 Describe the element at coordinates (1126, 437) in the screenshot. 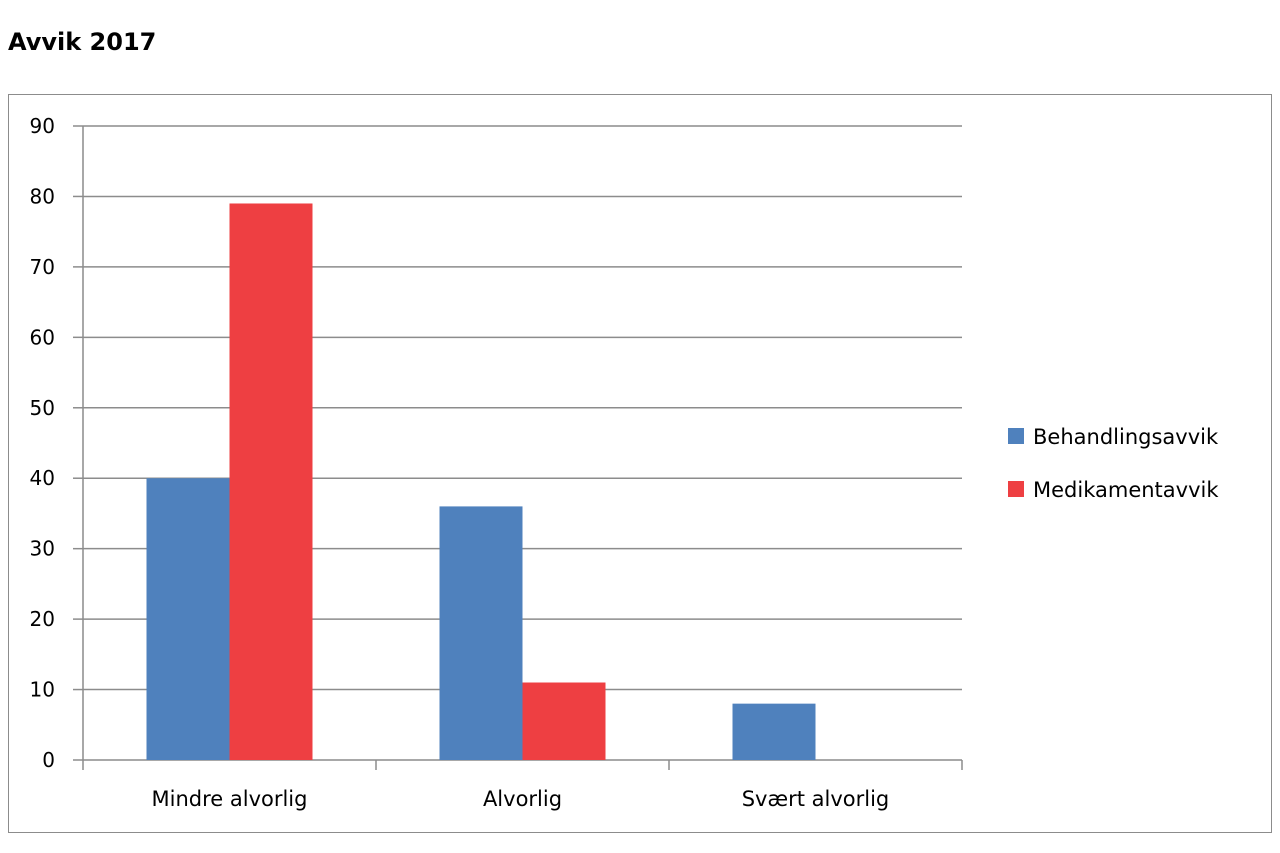

I see `legend-label: Behandlingsavvik` at that location.